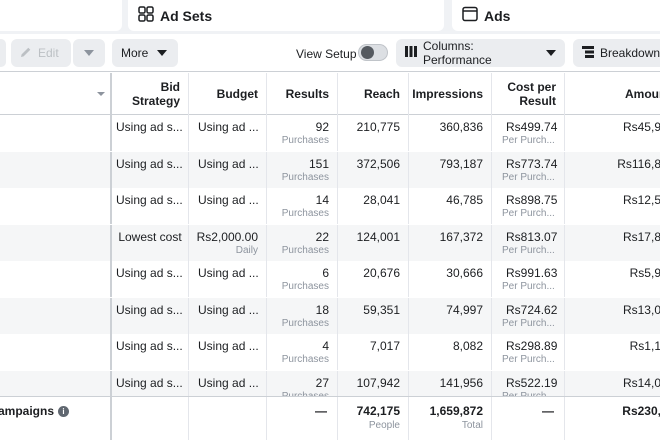 The image size is (660, 440). Describe the element at coordinates (532, 273) in the screenshot. I see `cost-per-result-value: Rs991.63` at that location.